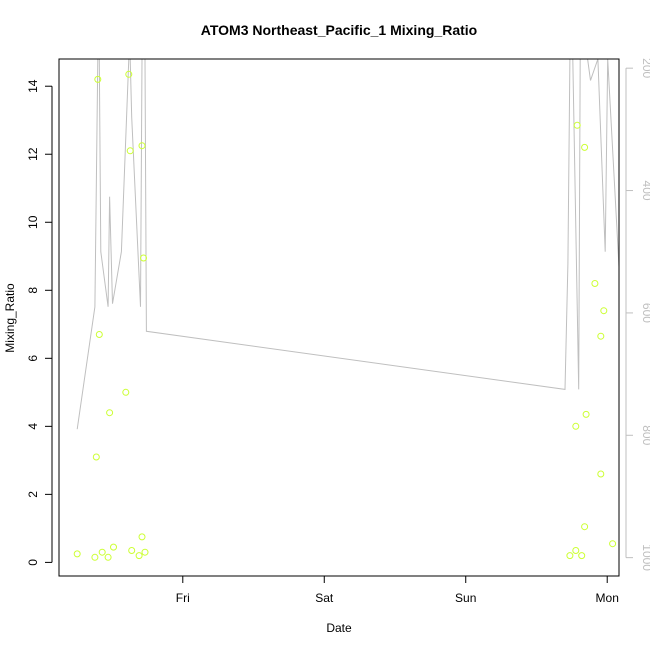  Describe the element at coordinates (33, 358) in the screenshot. I see `y-tick-label: 6` at that location.